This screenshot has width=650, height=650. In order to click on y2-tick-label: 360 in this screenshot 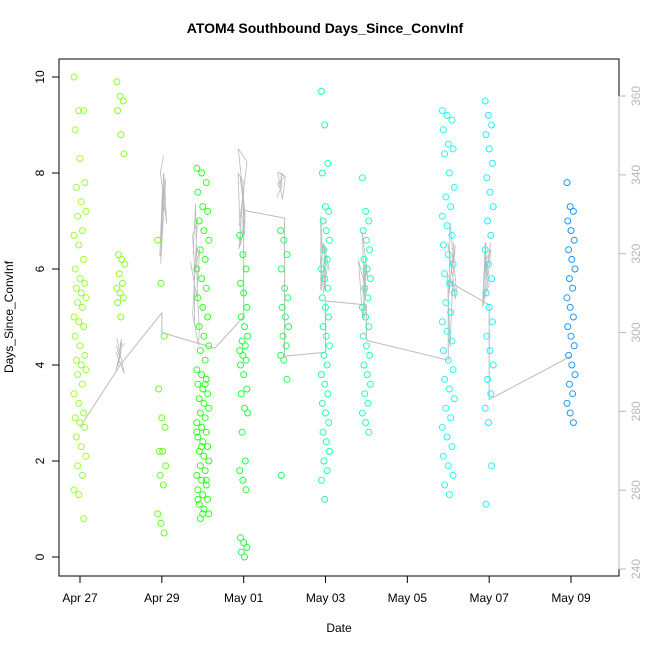, I will do `click(636, 96)`.